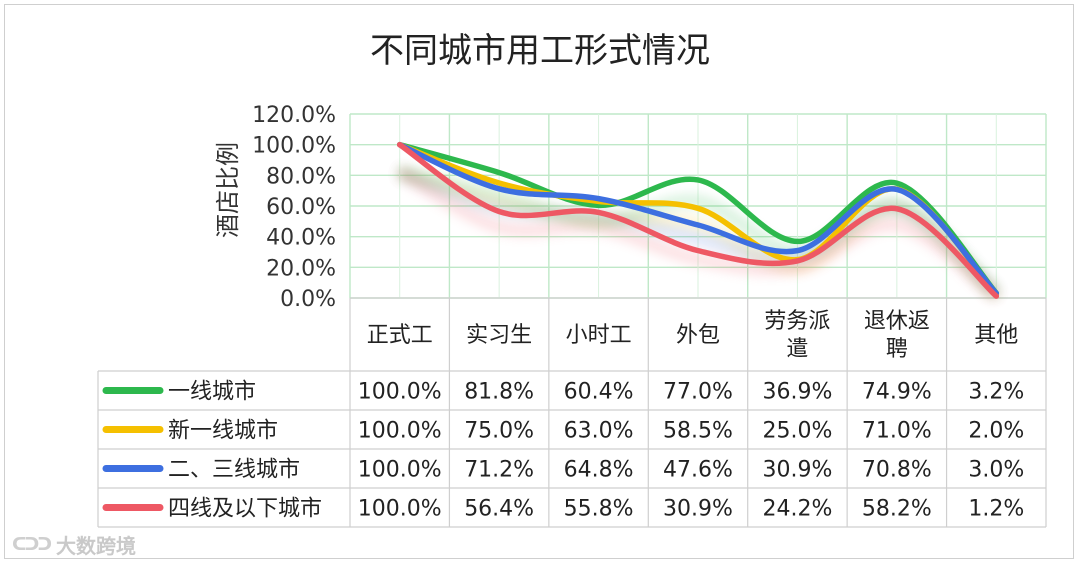  What do you see at coordinates (301, 268) in the screenshot?
I see `y-tick-label: 20.0%` at bounding box center [301, 268].